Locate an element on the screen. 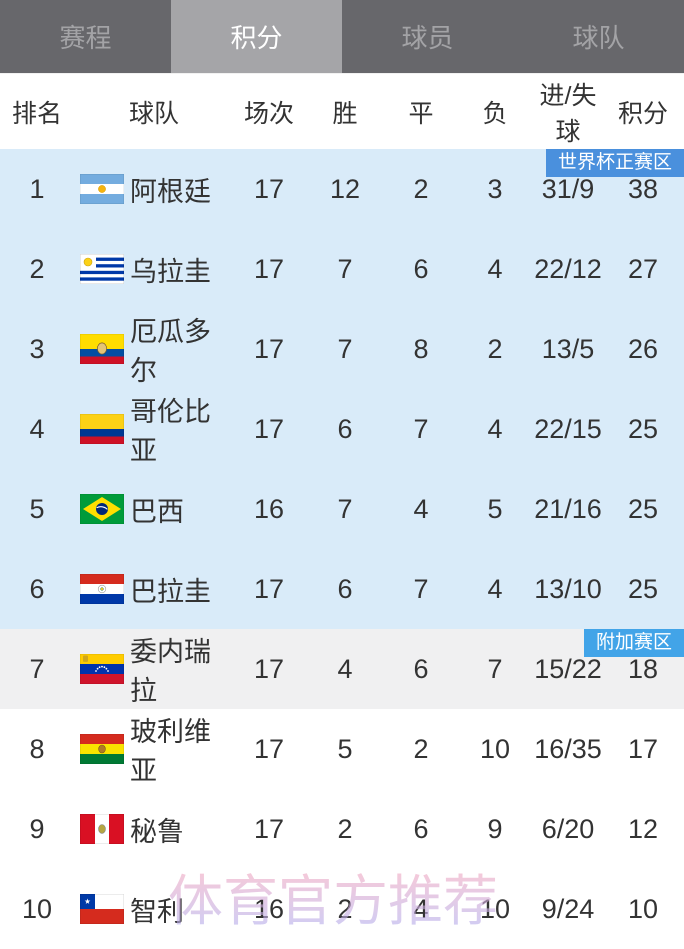 This screenshot has height=949, width=684. header-team: 球队 is located at coordinates (153, 113).